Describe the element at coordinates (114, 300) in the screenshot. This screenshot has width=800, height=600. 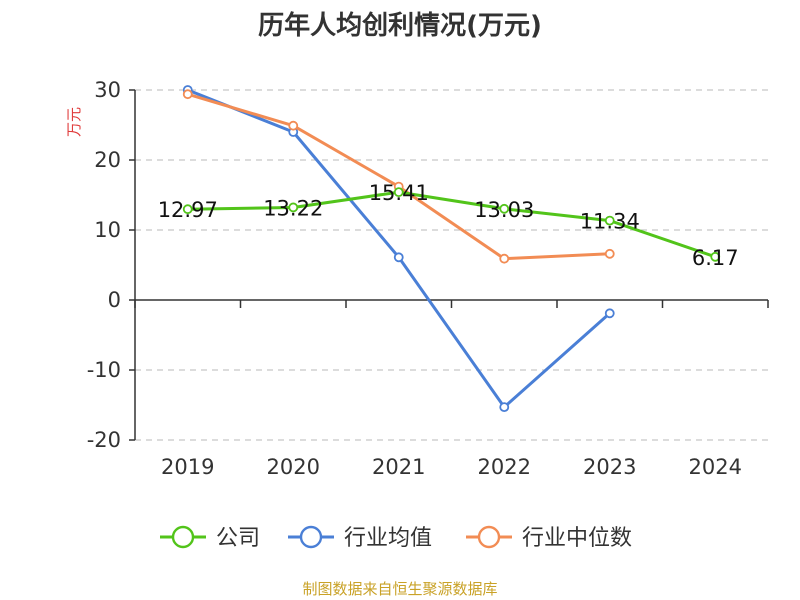
I see `y-tick-label: 0` at that location.